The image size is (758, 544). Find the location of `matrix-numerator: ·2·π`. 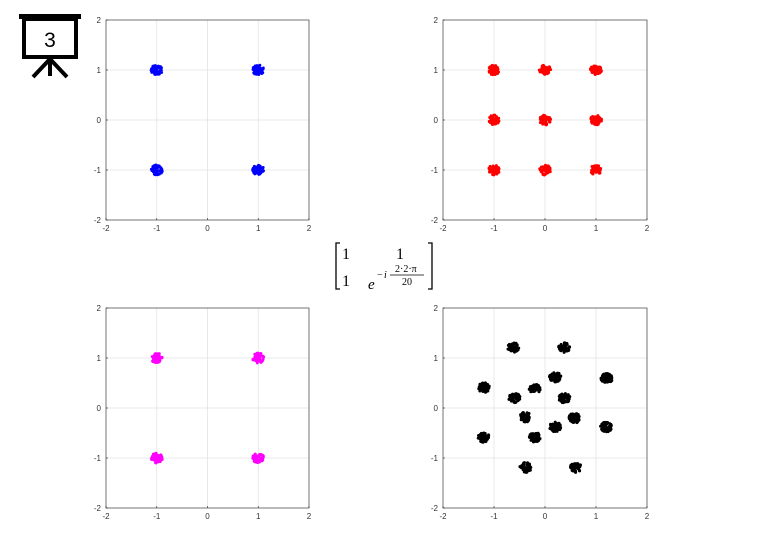

matrix-numerator: ·2·π is located at coordinates (408, 269).